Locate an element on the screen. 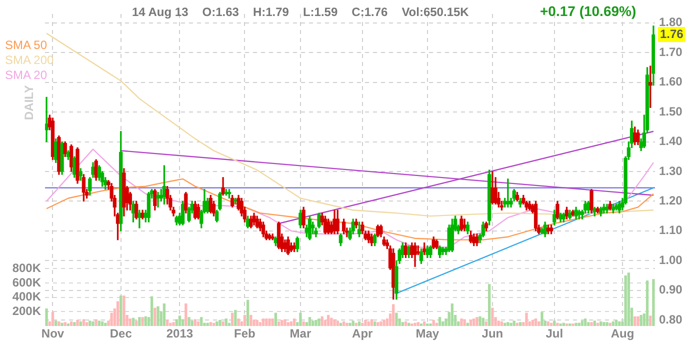  x-tick-label: Jul is located at coordinates (555, 333).